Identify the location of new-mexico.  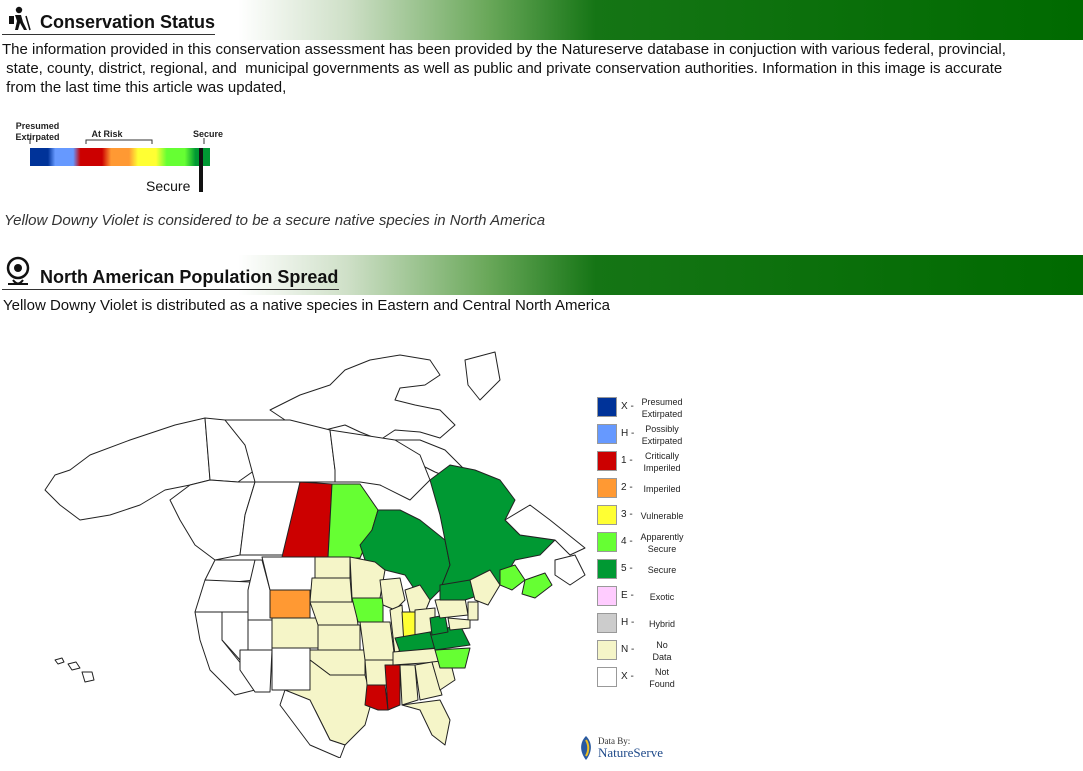
(291, 669).